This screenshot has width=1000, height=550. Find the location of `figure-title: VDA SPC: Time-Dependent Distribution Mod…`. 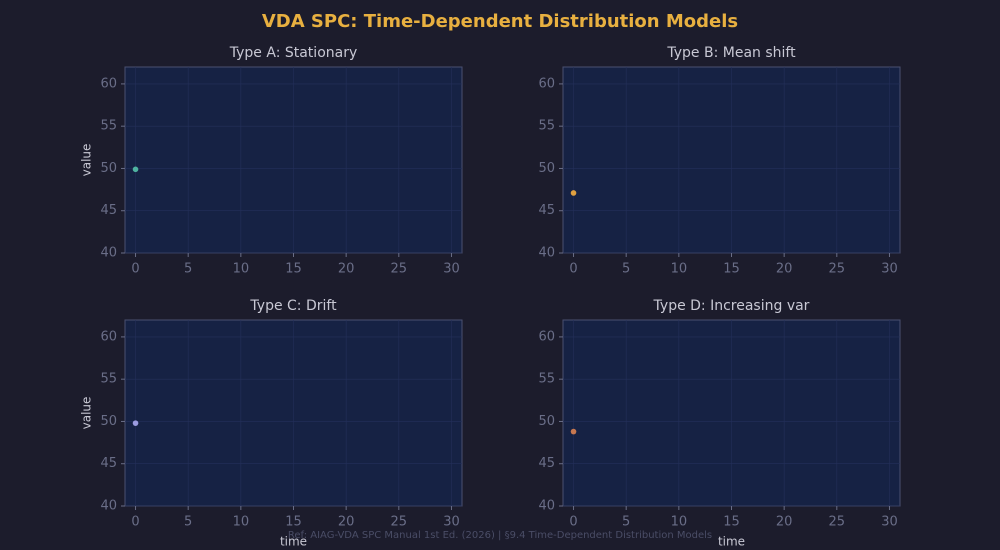

figure-title: VDA SPC: Time-Dependent Distribution Mod… is located at coordinates (500, 21).